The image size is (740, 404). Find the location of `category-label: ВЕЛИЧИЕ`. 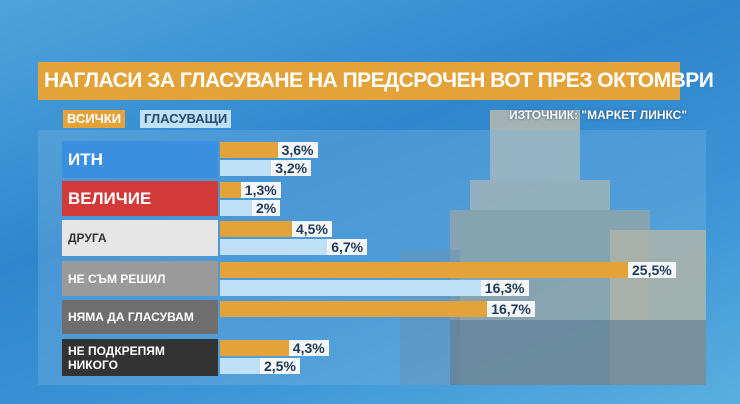

category-label: ВЕЛИЧИЕ is located at coordinates (140, 198).